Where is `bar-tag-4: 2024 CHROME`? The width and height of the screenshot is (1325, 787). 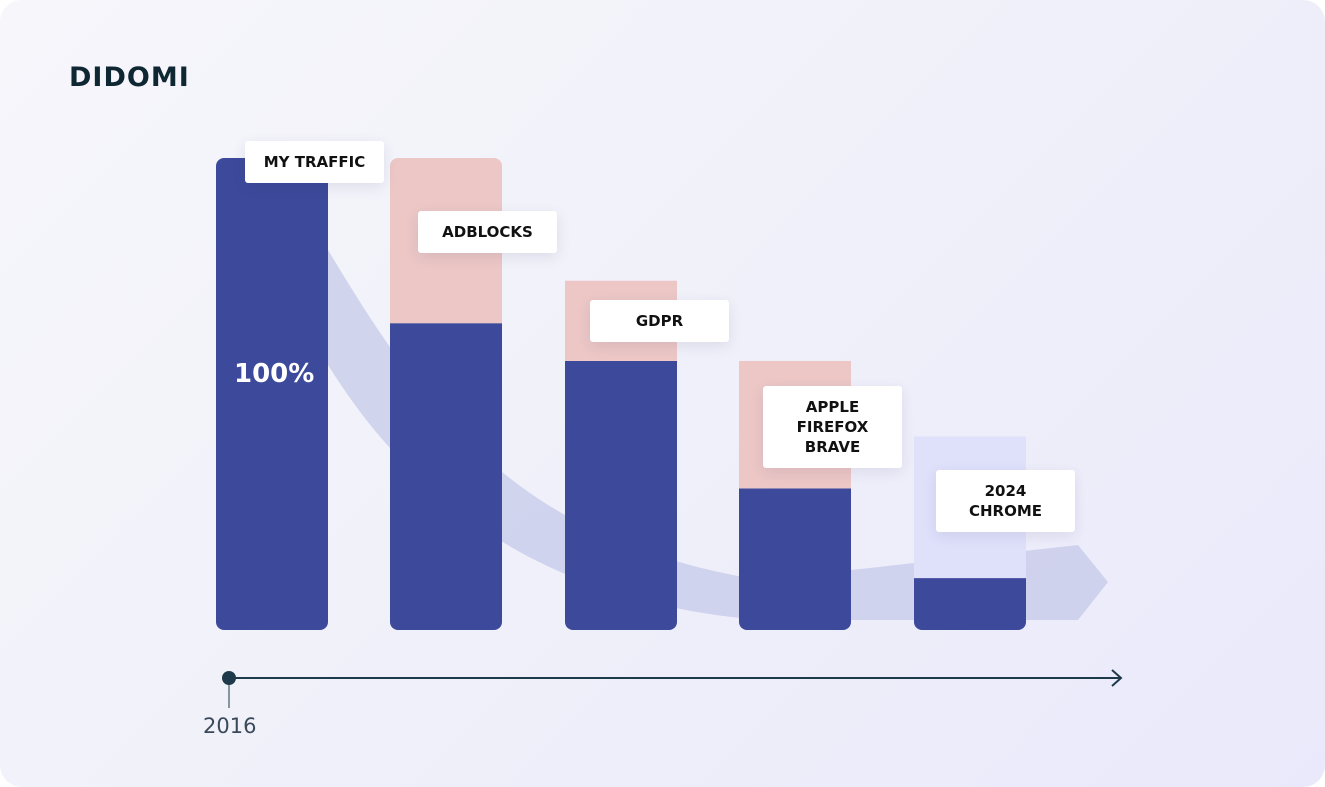 bar-tag-4: 2024 CHROME is located at coordinates (1005, 501).